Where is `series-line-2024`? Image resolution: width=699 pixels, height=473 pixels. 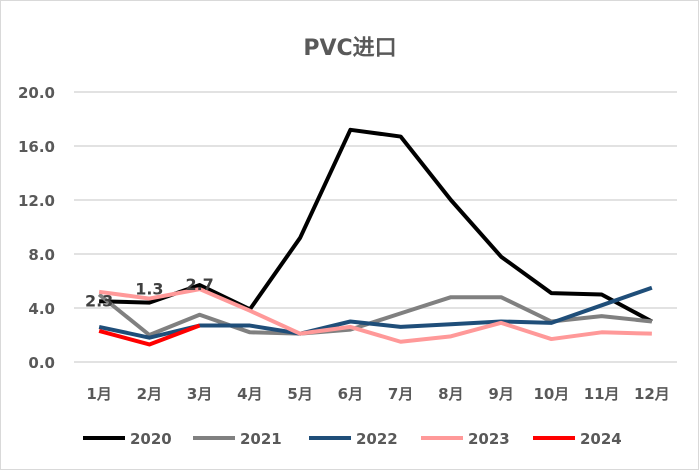 series-line-2024 is located at coordinates (149, 335).